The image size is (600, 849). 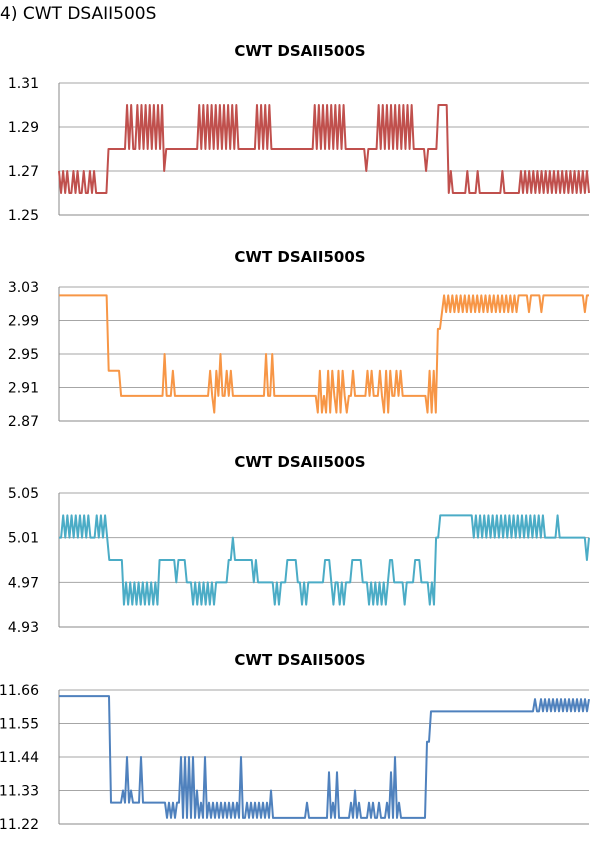 I want to click on page-heading: 4) CWT DSAII500S, so click(x=78, y=14).